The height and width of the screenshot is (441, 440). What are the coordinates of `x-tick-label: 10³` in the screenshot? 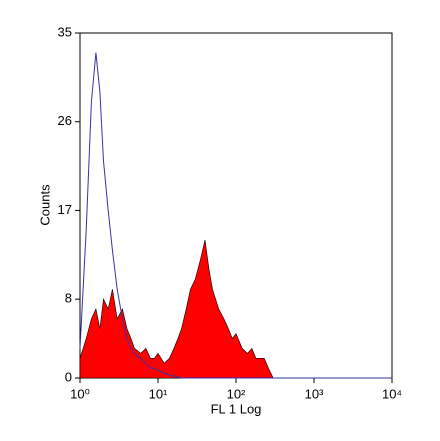 It's located at (314, 393).